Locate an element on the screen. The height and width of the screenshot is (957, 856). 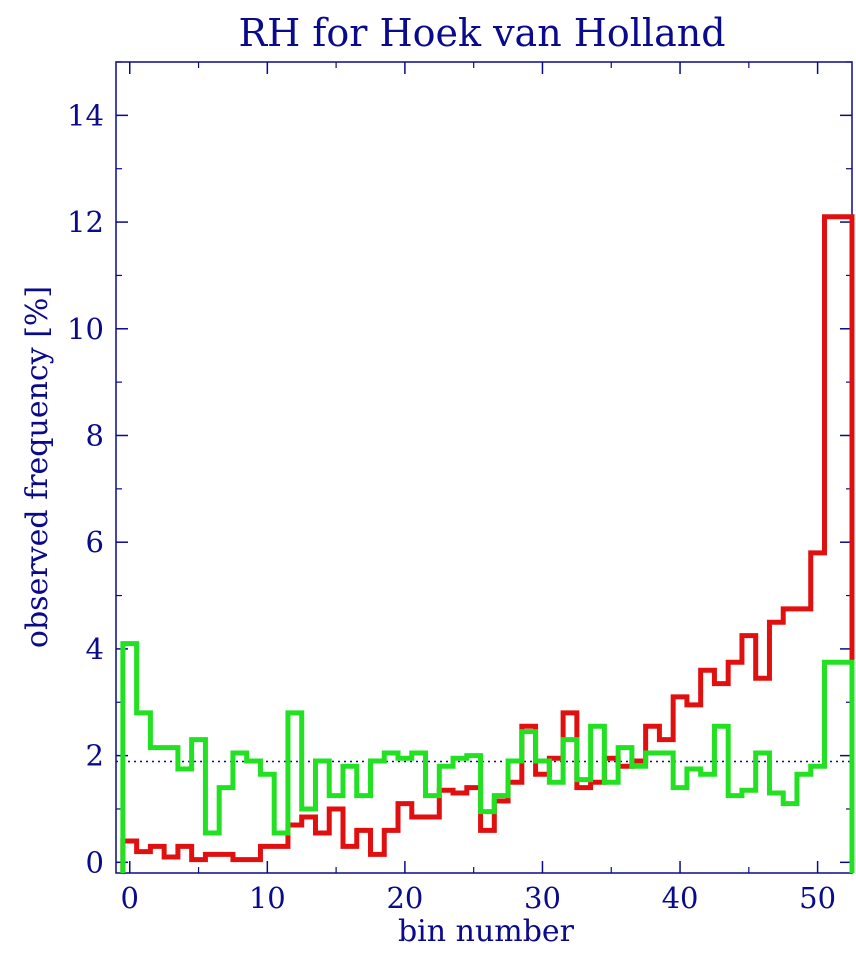
x-tick-label: 20 is located at coordinates (404, 898).